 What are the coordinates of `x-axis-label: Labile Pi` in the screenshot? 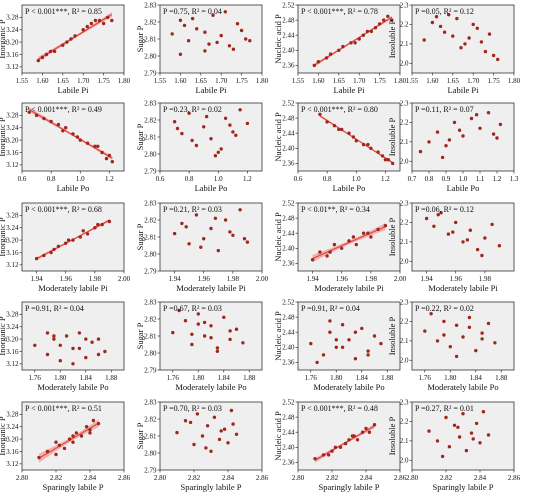 It's located at (464, 90).